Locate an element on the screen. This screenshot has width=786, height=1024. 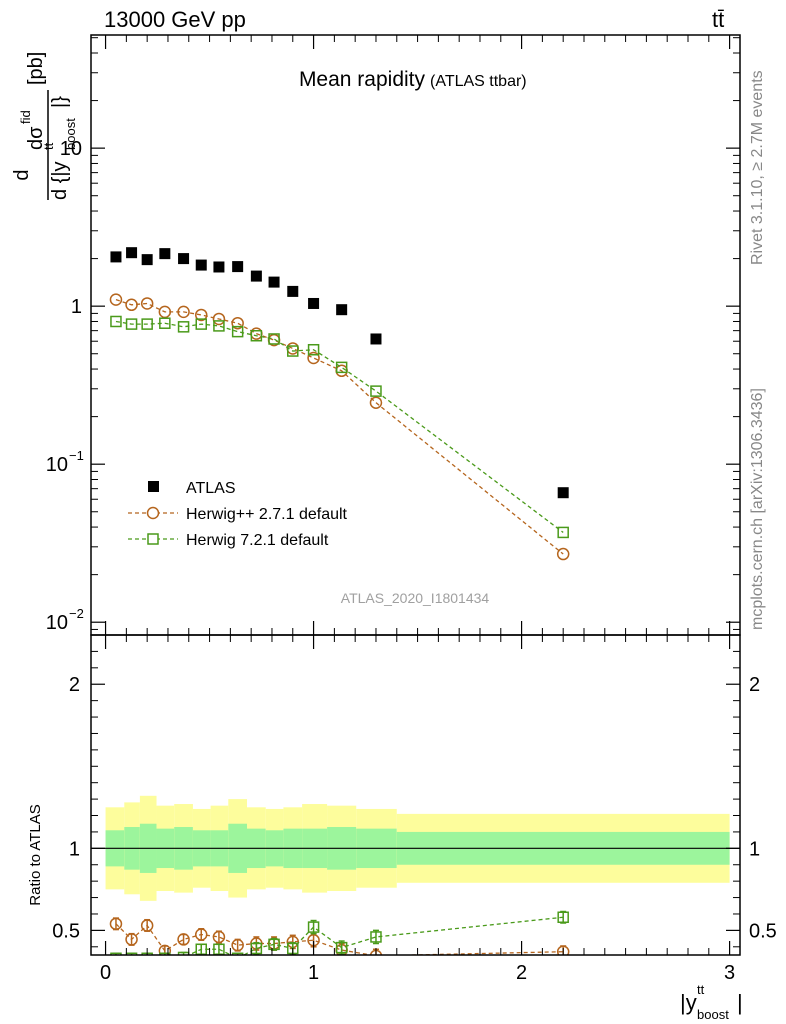
legend-label-herwig7: Herwig 7.2.1 default is located at coordinates (257, 540).